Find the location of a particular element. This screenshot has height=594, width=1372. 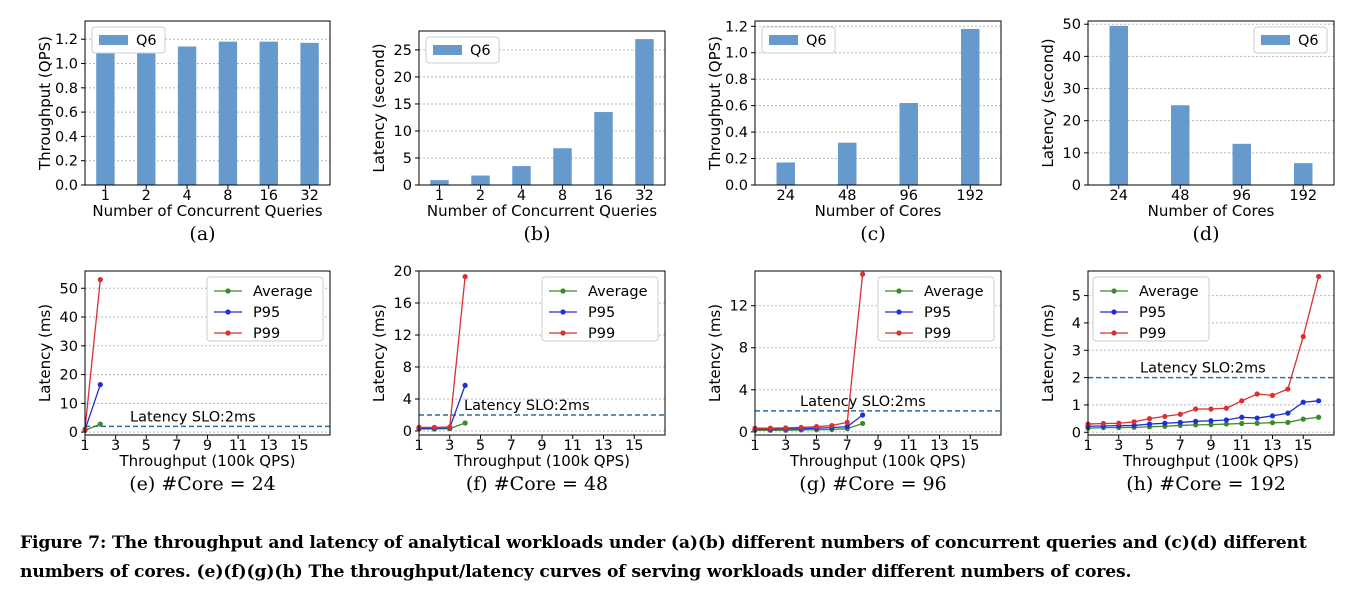

series-line-p95 is located at coordinates (442, 407).